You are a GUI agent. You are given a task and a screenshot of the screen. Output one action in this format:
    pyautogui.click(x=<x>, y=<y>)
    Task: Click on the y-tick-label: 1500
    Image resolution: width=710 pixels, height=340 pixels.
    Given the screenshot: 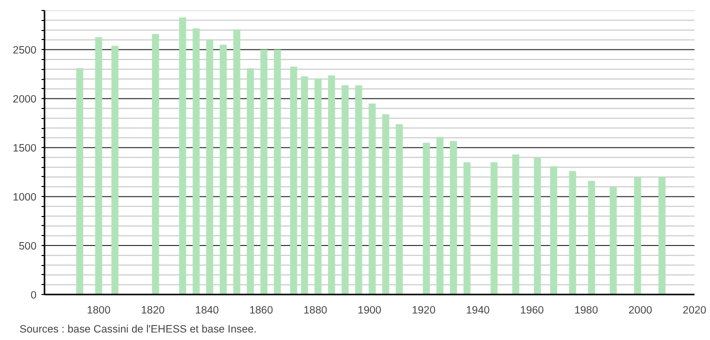 What is the action you would take?
    pyautogui.click(x=24, y=148)
    